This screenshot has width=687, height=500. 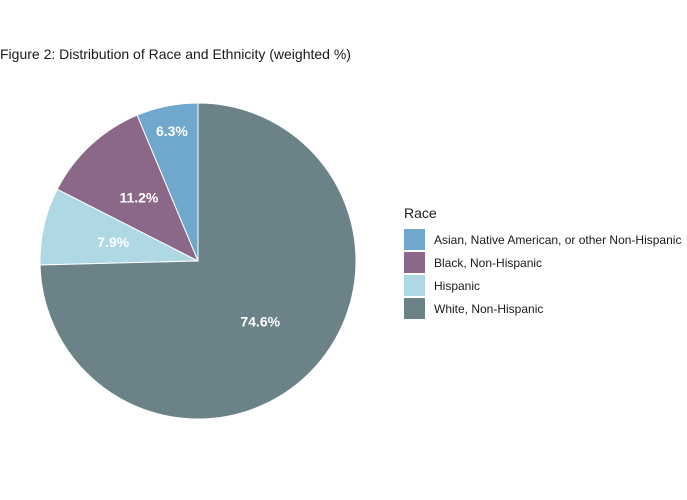 I want to click on slice-label-hispanic: 7.9%, so click(x=113, y=242).